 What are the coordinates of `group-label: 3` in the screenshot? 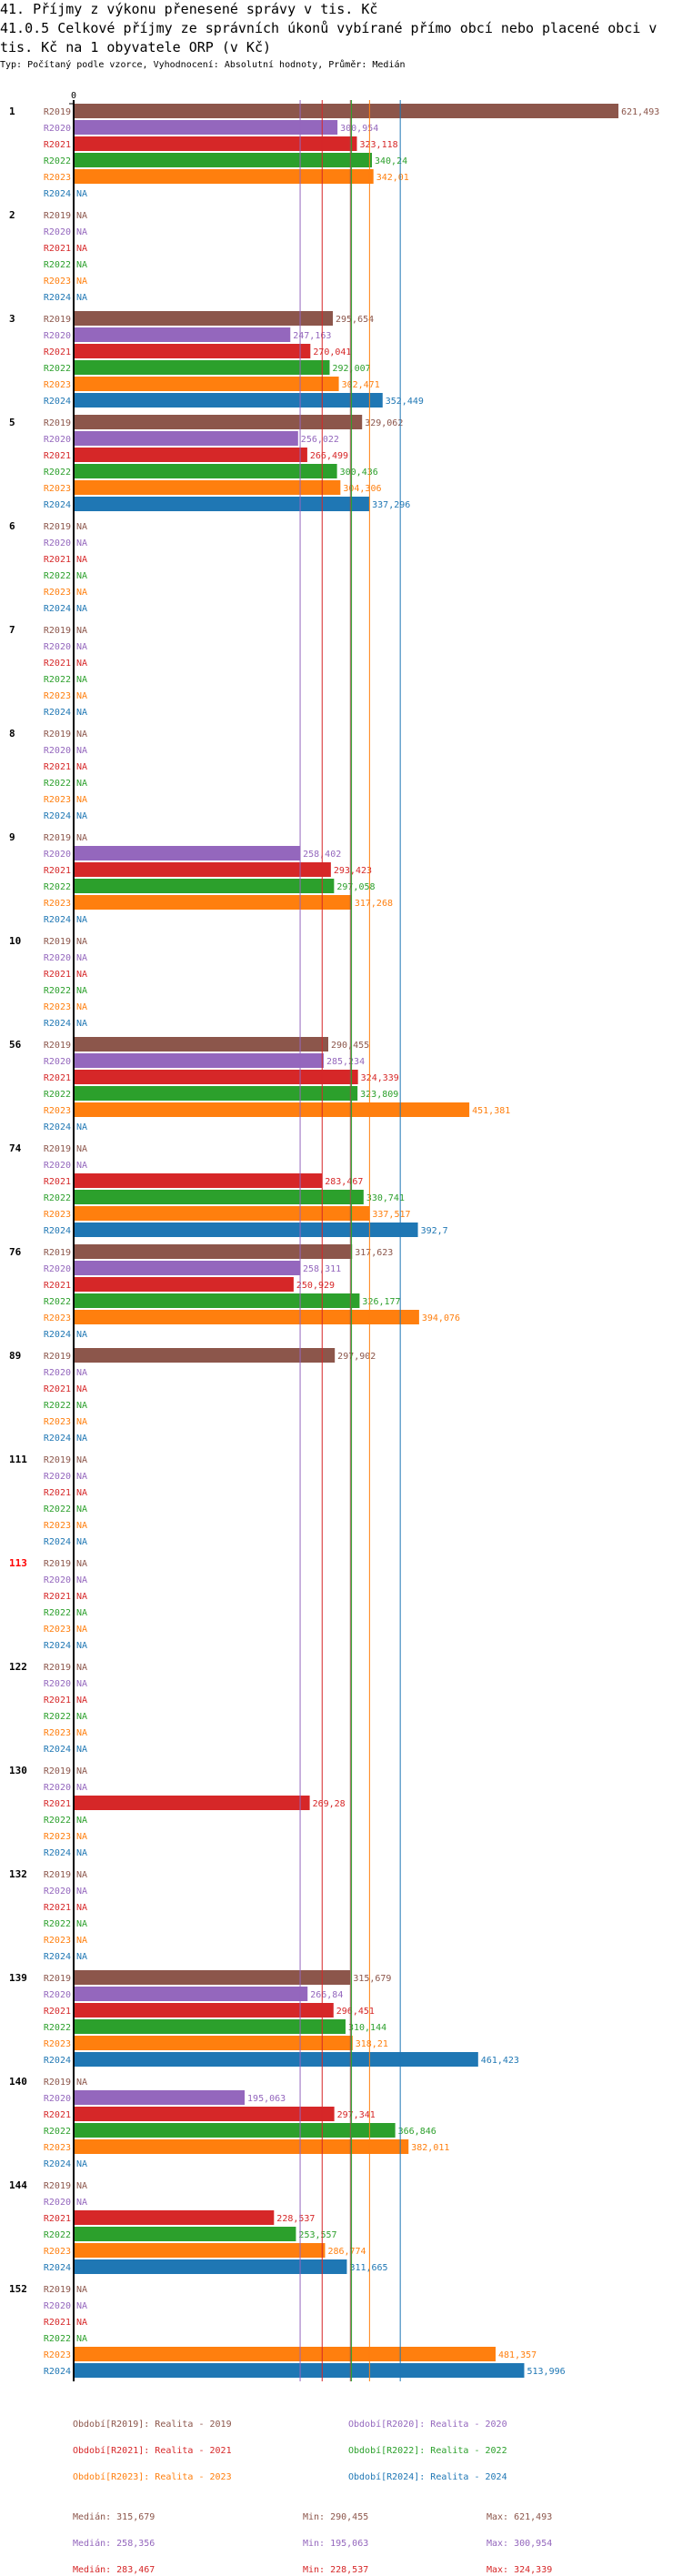 It's located at (12, 319).